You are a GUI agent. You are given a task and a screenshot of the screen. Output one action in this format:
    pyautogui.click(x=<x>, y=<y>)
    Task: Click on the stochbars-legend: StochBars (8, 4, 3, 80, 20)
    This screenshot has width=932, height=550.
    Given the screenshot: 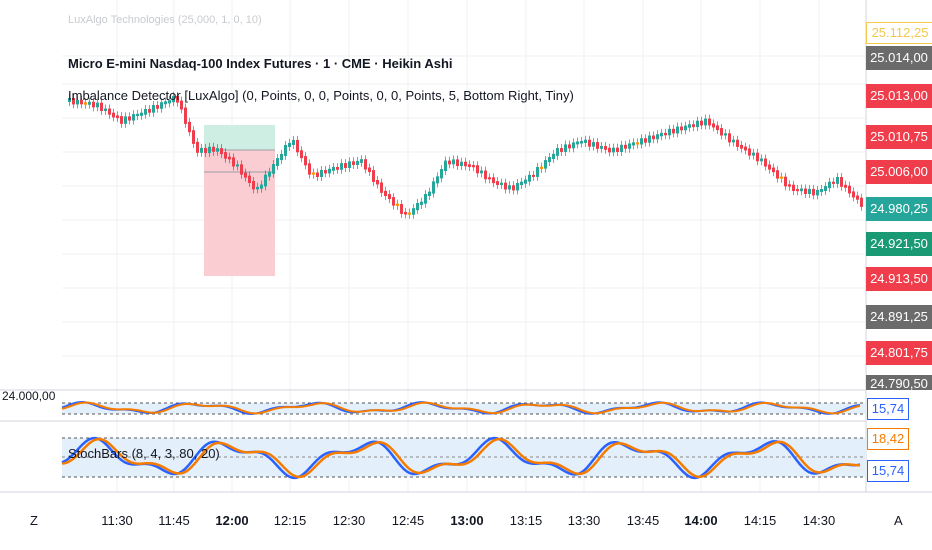 What is the action you would take?
    pyautogui.click(x=144, y=453)
    